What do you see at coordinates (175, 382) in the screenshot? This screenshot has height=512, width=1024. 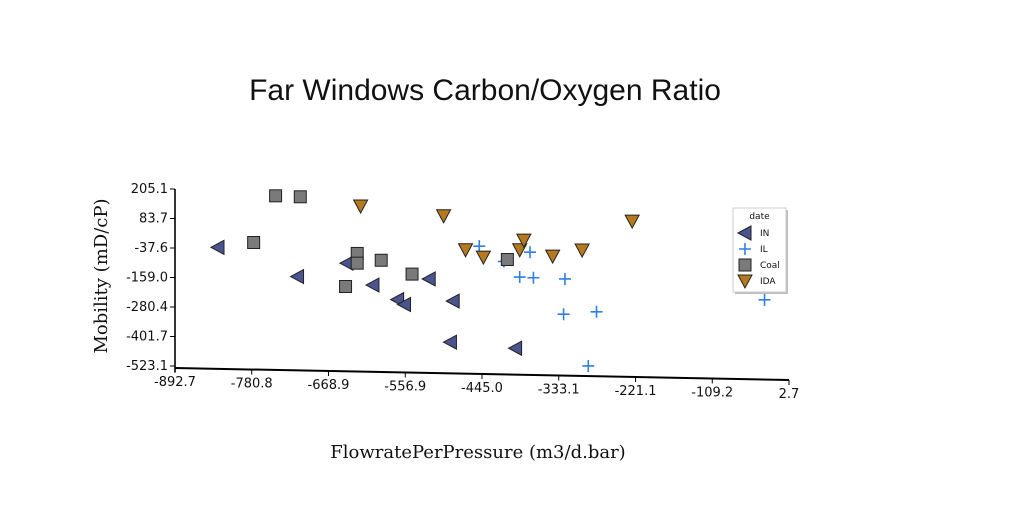 I see `x-tick-label: -892.7` at bounding box center [175, 382].